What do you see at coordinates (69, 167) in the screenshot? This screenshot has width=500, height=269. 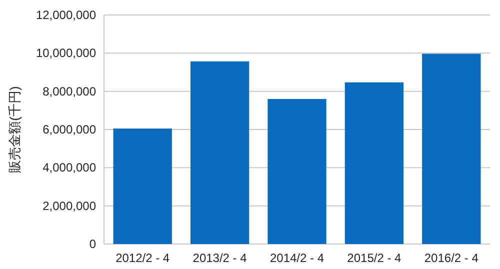 I see `y-tick-label: 4,000,000` at bounding box center [69, 167].